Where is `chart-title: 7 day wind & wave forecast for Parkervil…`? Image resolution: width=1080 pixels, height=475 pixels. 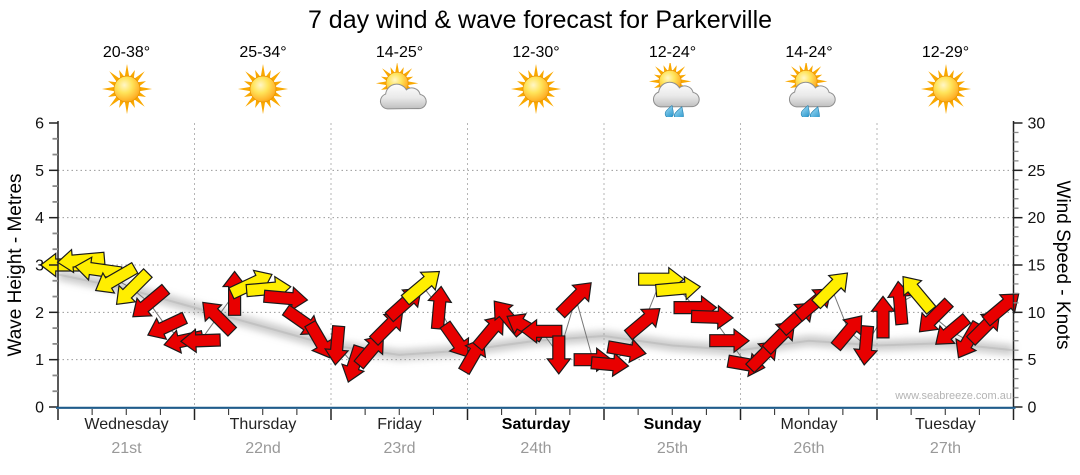
chart-title: 7 day wind & wave forecast for Parkervil… is located at coordinates (540, 20).